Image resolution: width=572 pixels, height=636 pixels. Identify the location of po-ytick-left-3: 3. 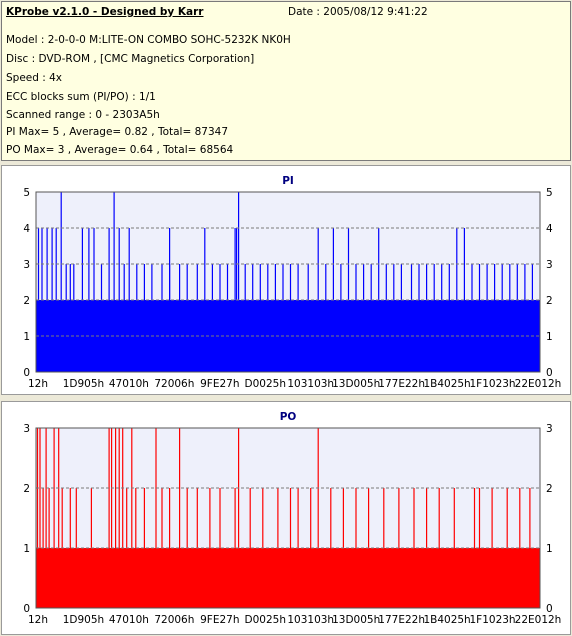
(26, 429).